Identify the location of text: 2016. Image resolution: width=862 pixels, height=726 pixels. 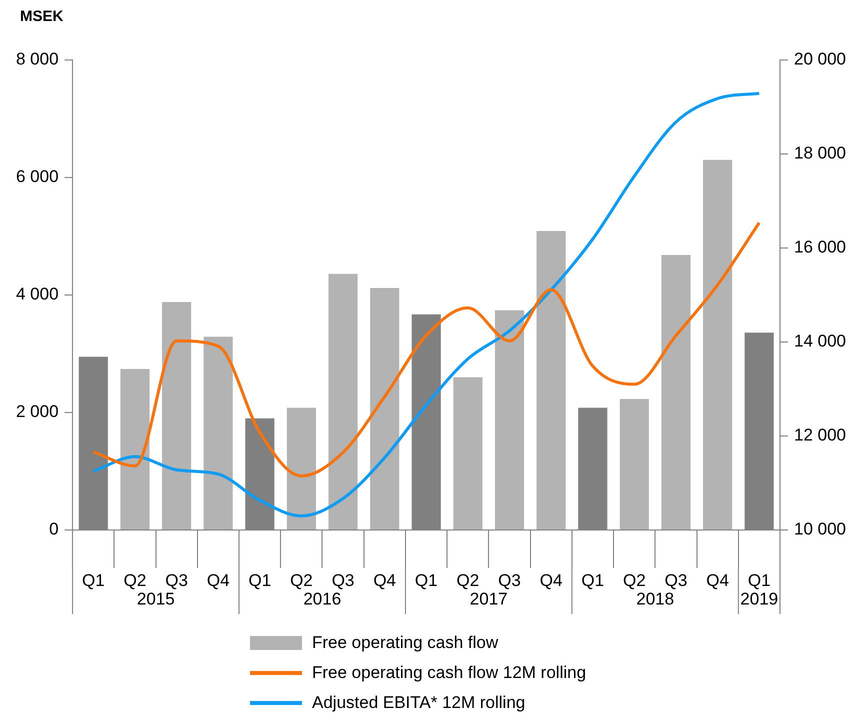
(322, 599).